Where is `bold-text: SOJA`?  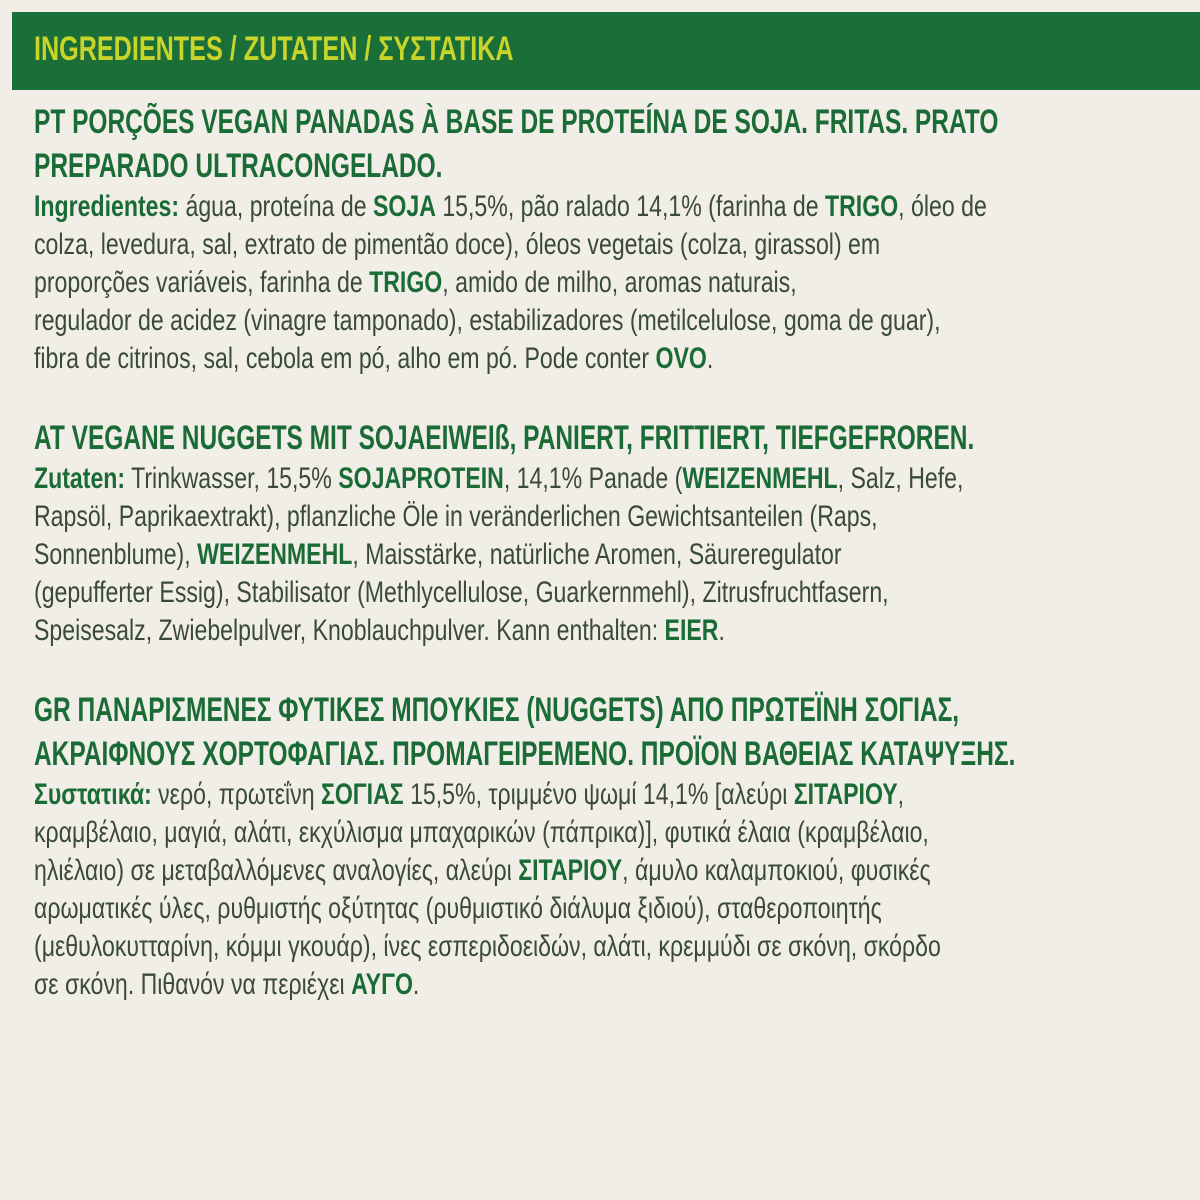 bold-text: SOJA is located at coordinates (404, 206).